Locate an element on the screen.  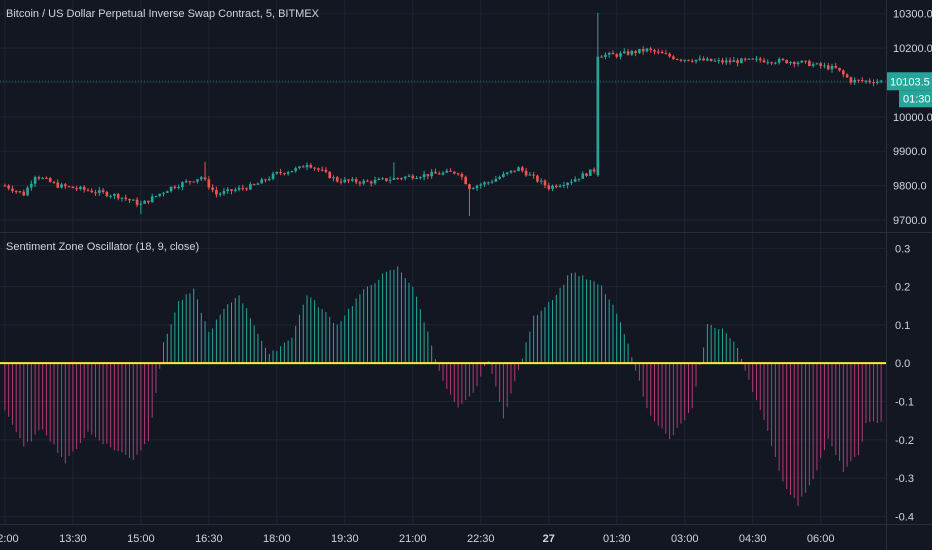
oscillator-tick-label: 0.2 is located at coordinates (902, 288).